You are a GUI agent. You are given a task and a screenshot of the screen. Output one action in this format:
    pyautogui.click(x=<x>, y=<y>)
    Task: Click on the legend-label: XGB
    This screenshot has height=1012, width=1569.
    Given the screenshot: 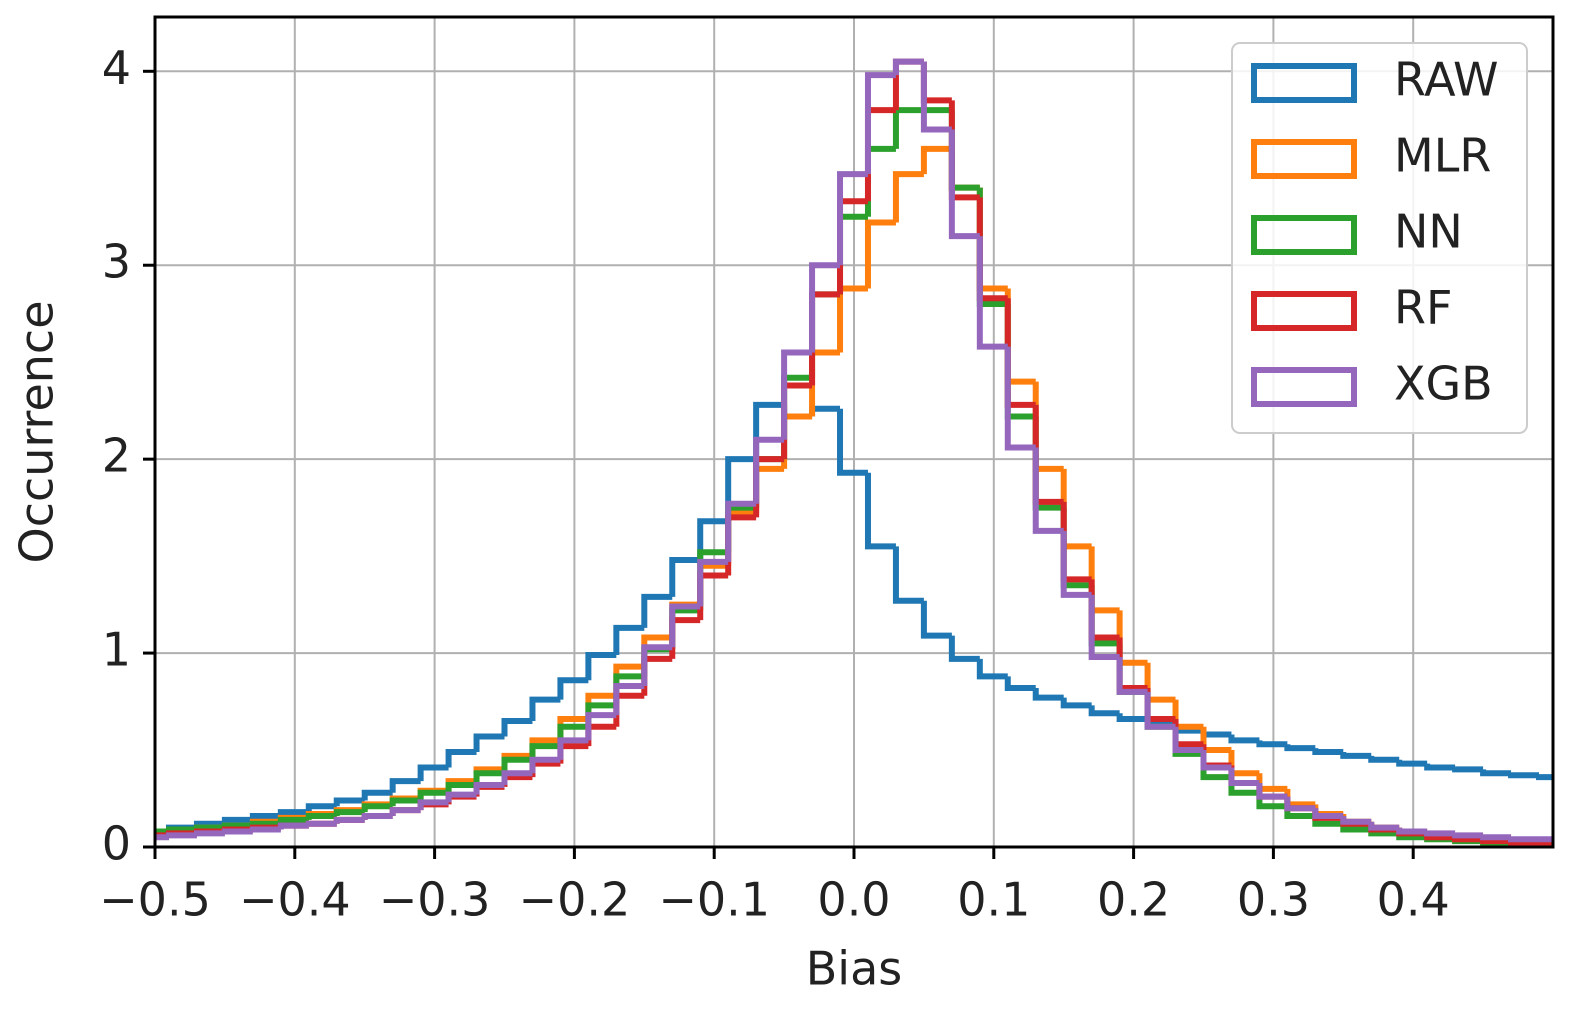 What is the action you would take?
    pyautogui.click(x=1443, y=384)
    